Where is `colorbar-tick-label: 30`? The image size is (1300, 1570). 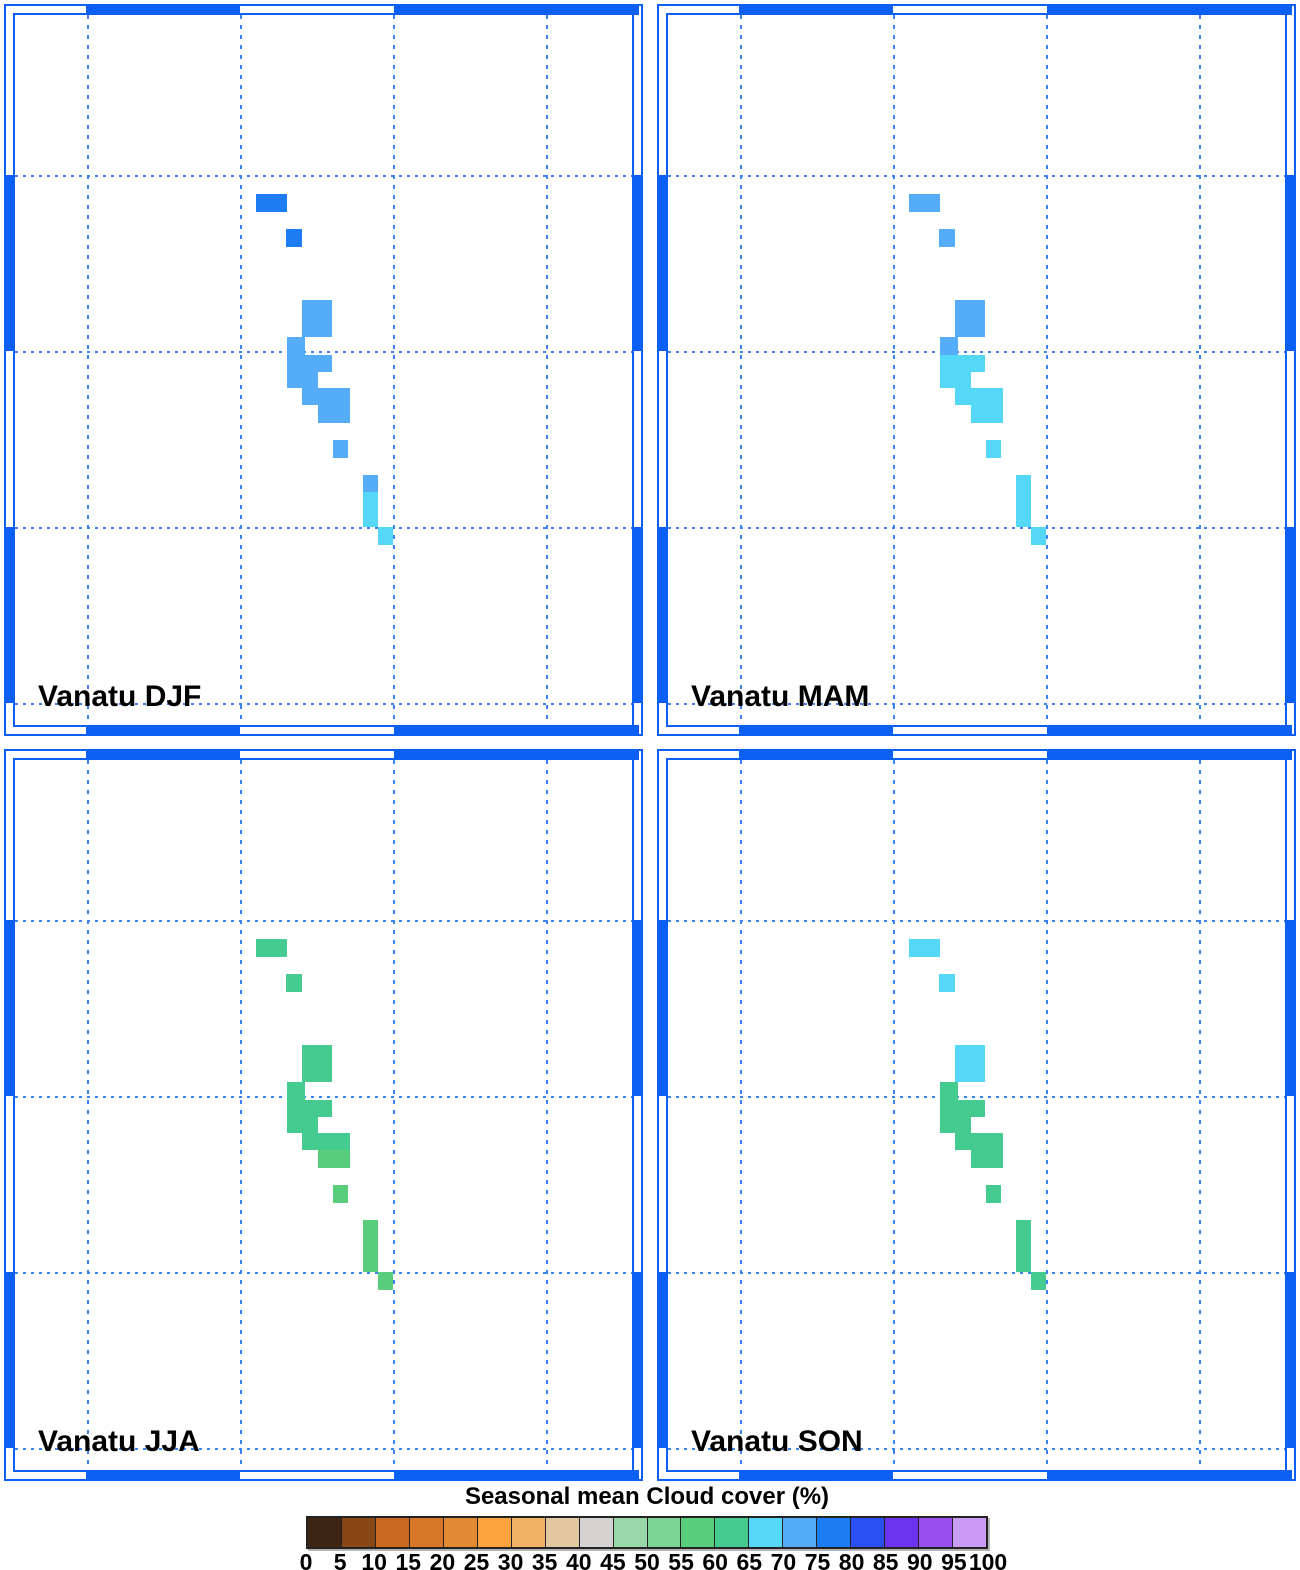 colorbar-tick-label: 30 is located at coordinates (510, 1559).